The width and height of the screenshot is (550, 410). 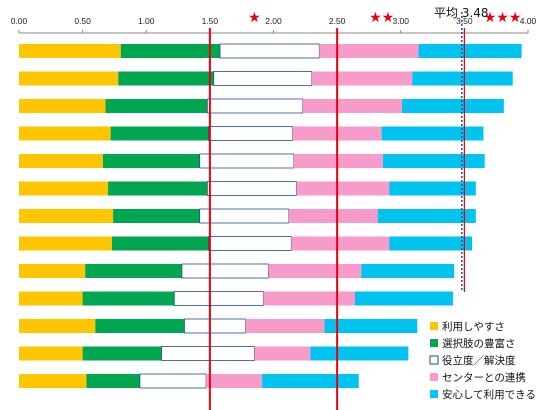 I want to click on star-markers: ★ ★★ ★★★, so click(x=384, y=18).